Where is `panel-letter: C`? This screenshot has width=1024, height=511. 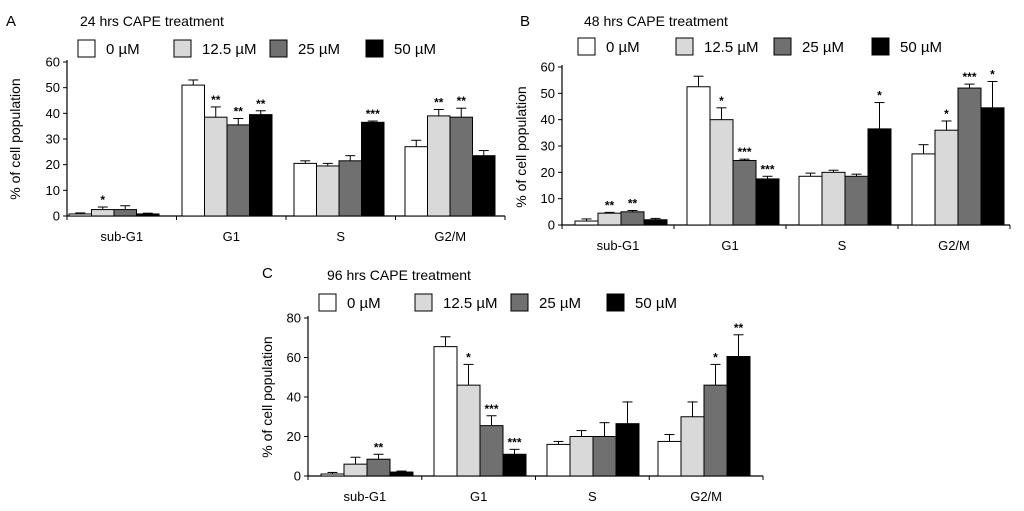
panel-letter: C is located at coordinates (267, 273).